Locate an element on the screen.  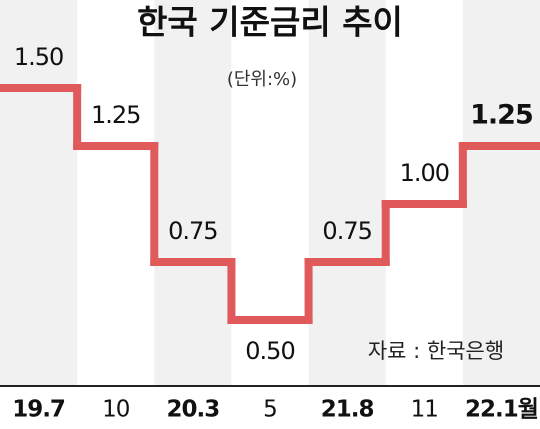
chart-subtitle: (단위:%) is located at coordinates (262, 79).